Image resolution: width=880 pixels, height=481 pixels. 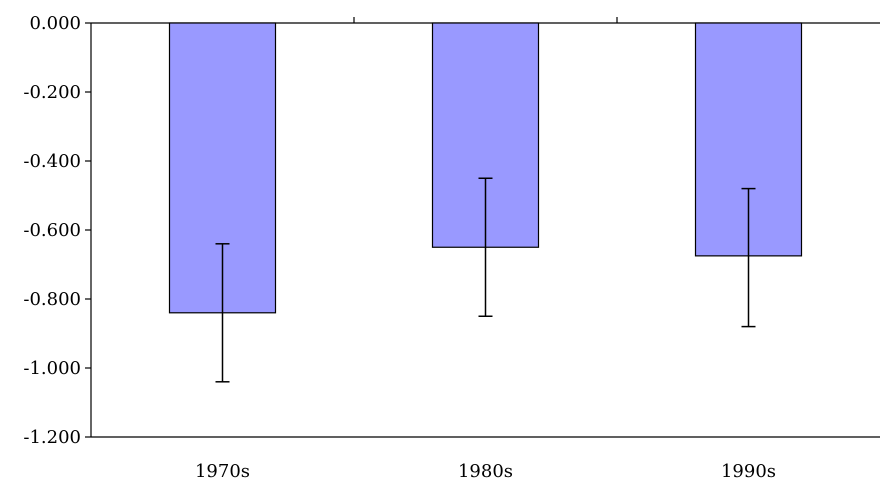 What do you see at coordinates (52, 92) in the screenshot?
I see `y-tick-label: -0.200` at bounding box center [52, 92].